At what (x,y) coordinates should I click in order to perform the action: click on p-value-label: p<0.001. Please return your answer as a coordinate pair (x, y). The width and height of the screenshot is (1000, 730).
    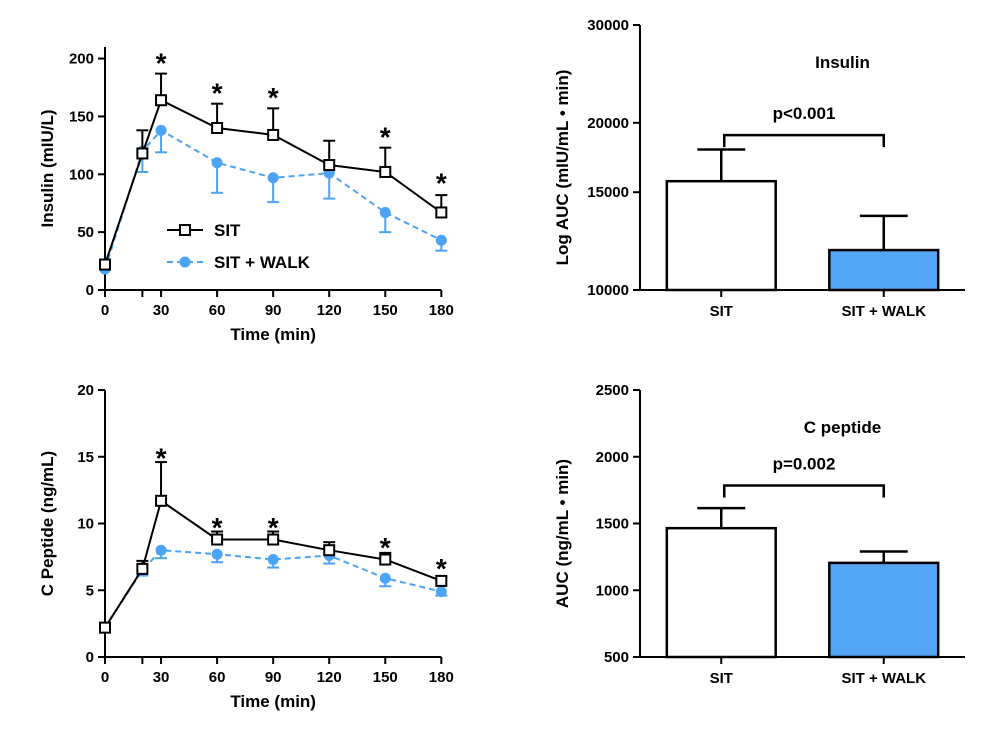
    Looking at the image, I should click on (804, 113).